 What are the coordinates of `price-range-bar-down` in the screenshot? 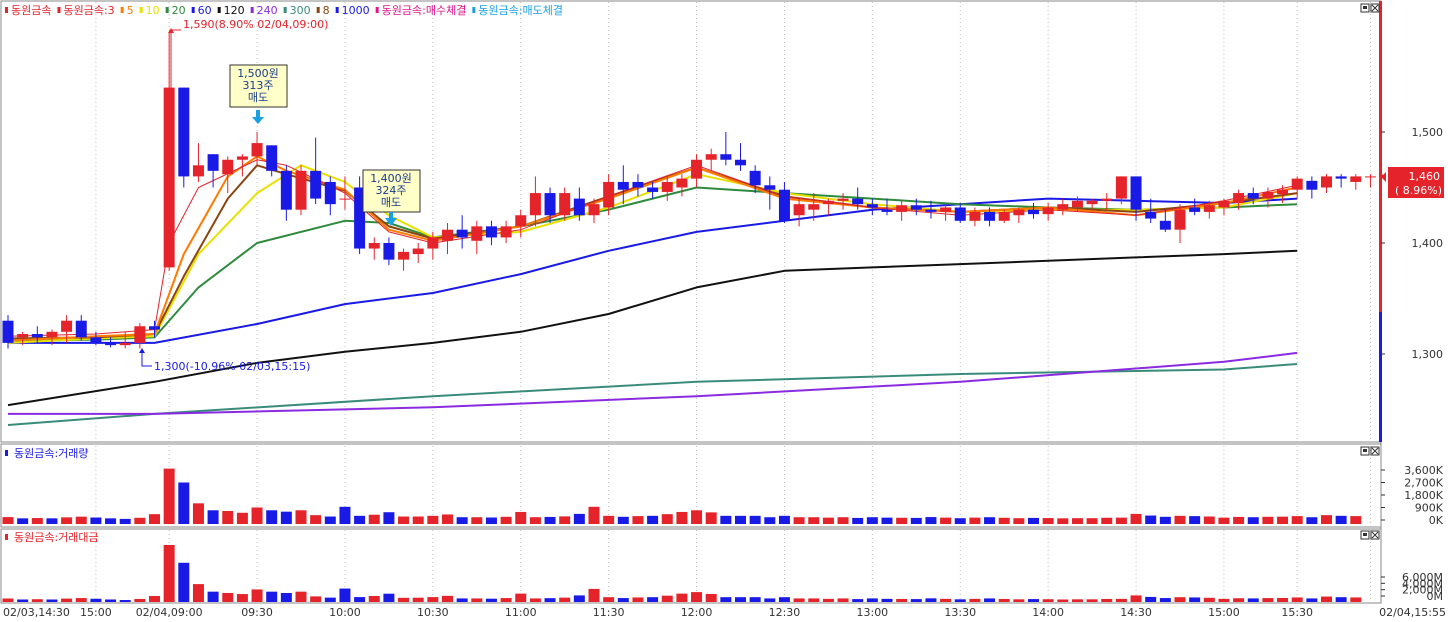 It's located at (1380, 377).